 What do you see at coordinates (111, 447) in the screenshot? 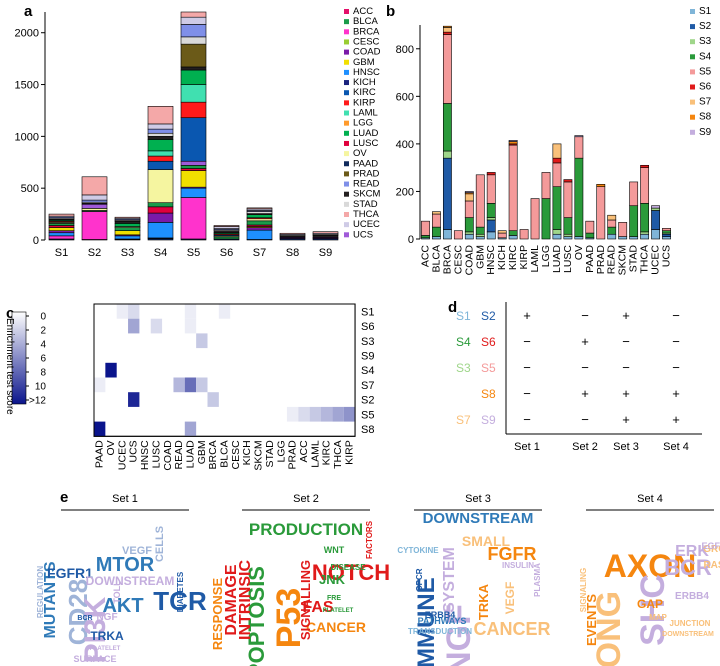
I see `heatmap-col-label: OV` at bounding box center [111, 447].